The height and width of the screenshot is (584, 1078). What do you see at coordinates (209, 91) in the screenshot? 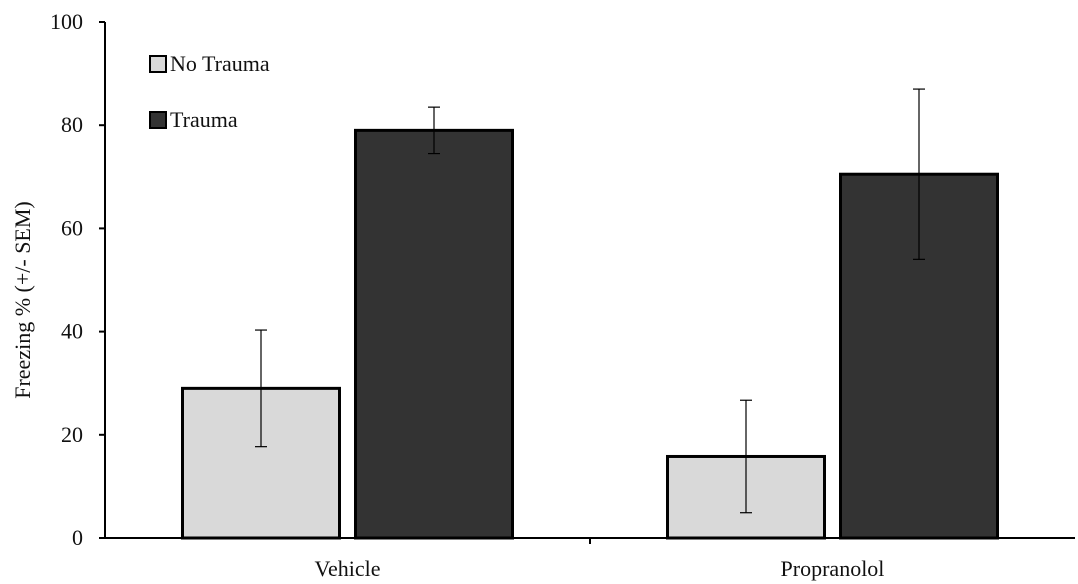
I see `legend: No Trauma Trauma` at bounding box center [209, 91].